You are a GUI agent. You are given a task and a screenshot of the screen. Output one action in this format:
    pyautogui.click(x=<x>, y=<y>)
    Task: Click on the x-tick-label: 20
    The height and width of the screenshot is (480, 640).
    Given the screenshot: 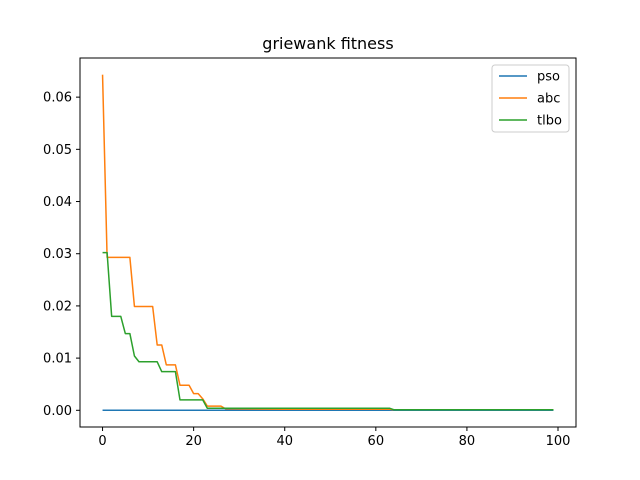 What is the action you would take?
    pyautogui.click(x=193, y=441)
    